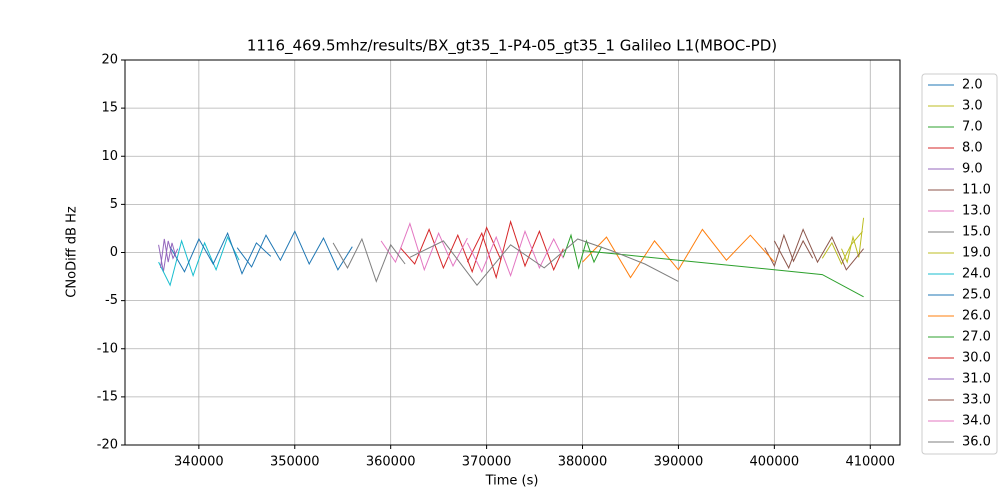 The height and width of the screenshot is (504, 1000). Describe the element at coordinates (679, 462) in the screenshot. I see `x-tick-label: 390000` at that location.